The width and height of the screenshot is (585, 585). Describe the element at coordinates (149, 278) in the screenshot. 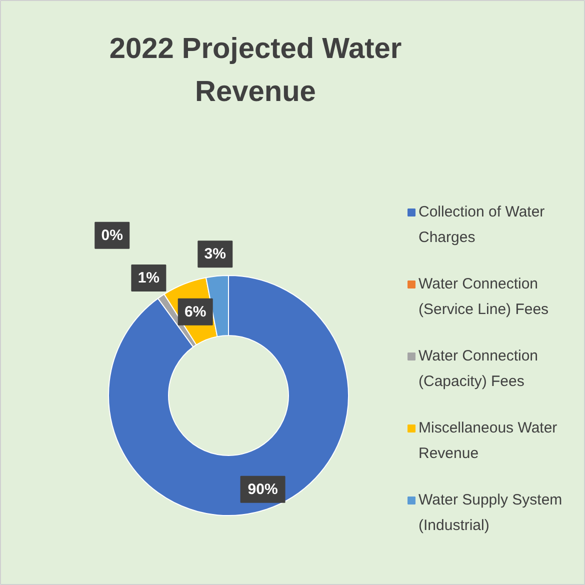

I see `data-label: 1%` at that location.